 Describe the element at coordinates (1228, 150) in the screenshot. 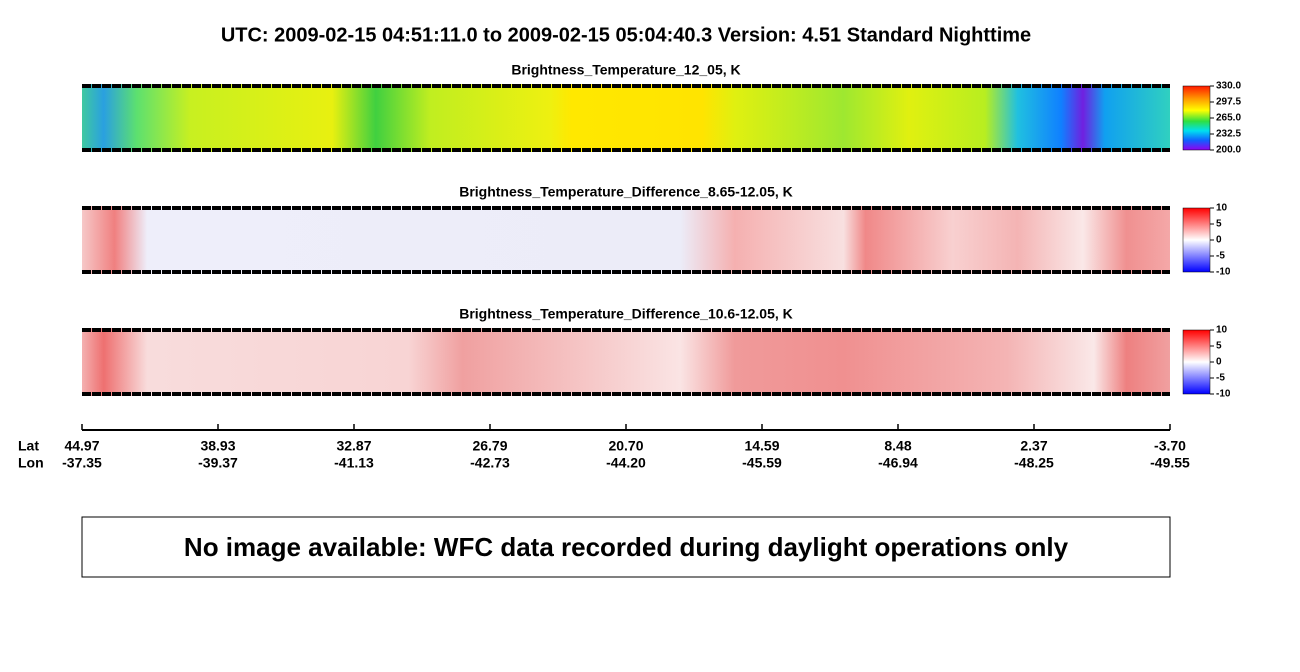

I see `colorbar-label: 200.0` at that location.